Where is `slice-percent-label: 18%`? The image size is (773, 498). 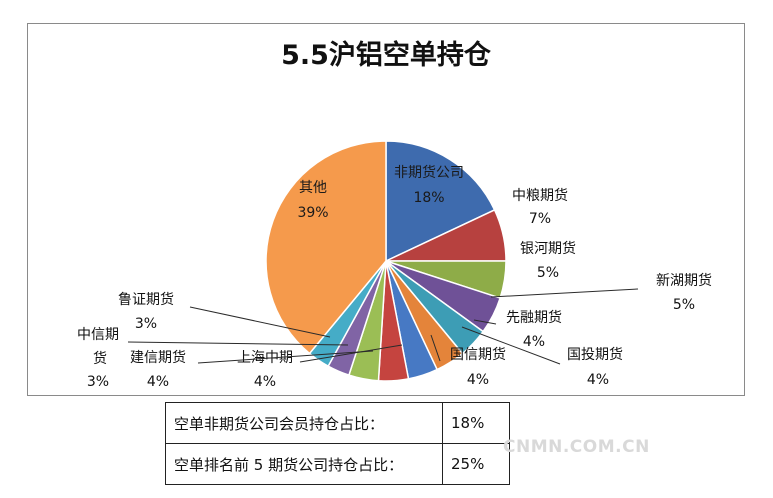
slice-percent-label: 18% is located at coordinates (428, 198).